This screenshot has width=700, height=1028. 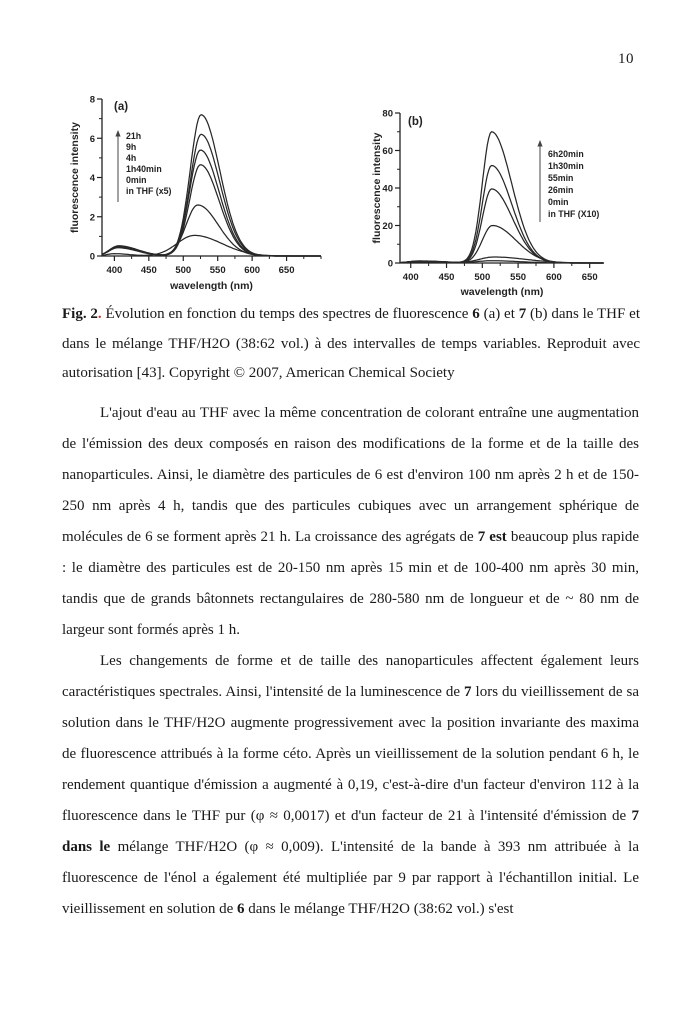 I want to click on svg-text: 1h30min, so click(x=566, y=166).